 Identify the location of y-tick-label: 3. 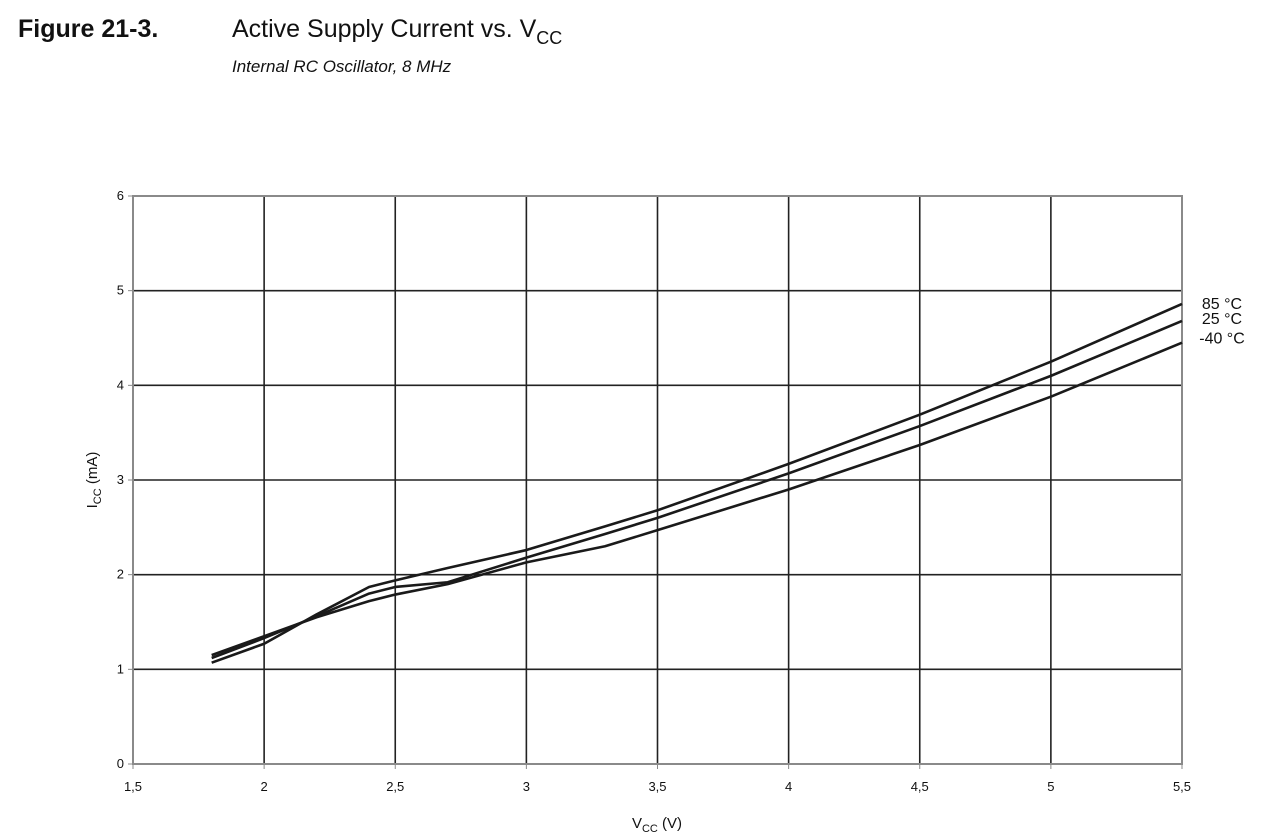
(120, 479).